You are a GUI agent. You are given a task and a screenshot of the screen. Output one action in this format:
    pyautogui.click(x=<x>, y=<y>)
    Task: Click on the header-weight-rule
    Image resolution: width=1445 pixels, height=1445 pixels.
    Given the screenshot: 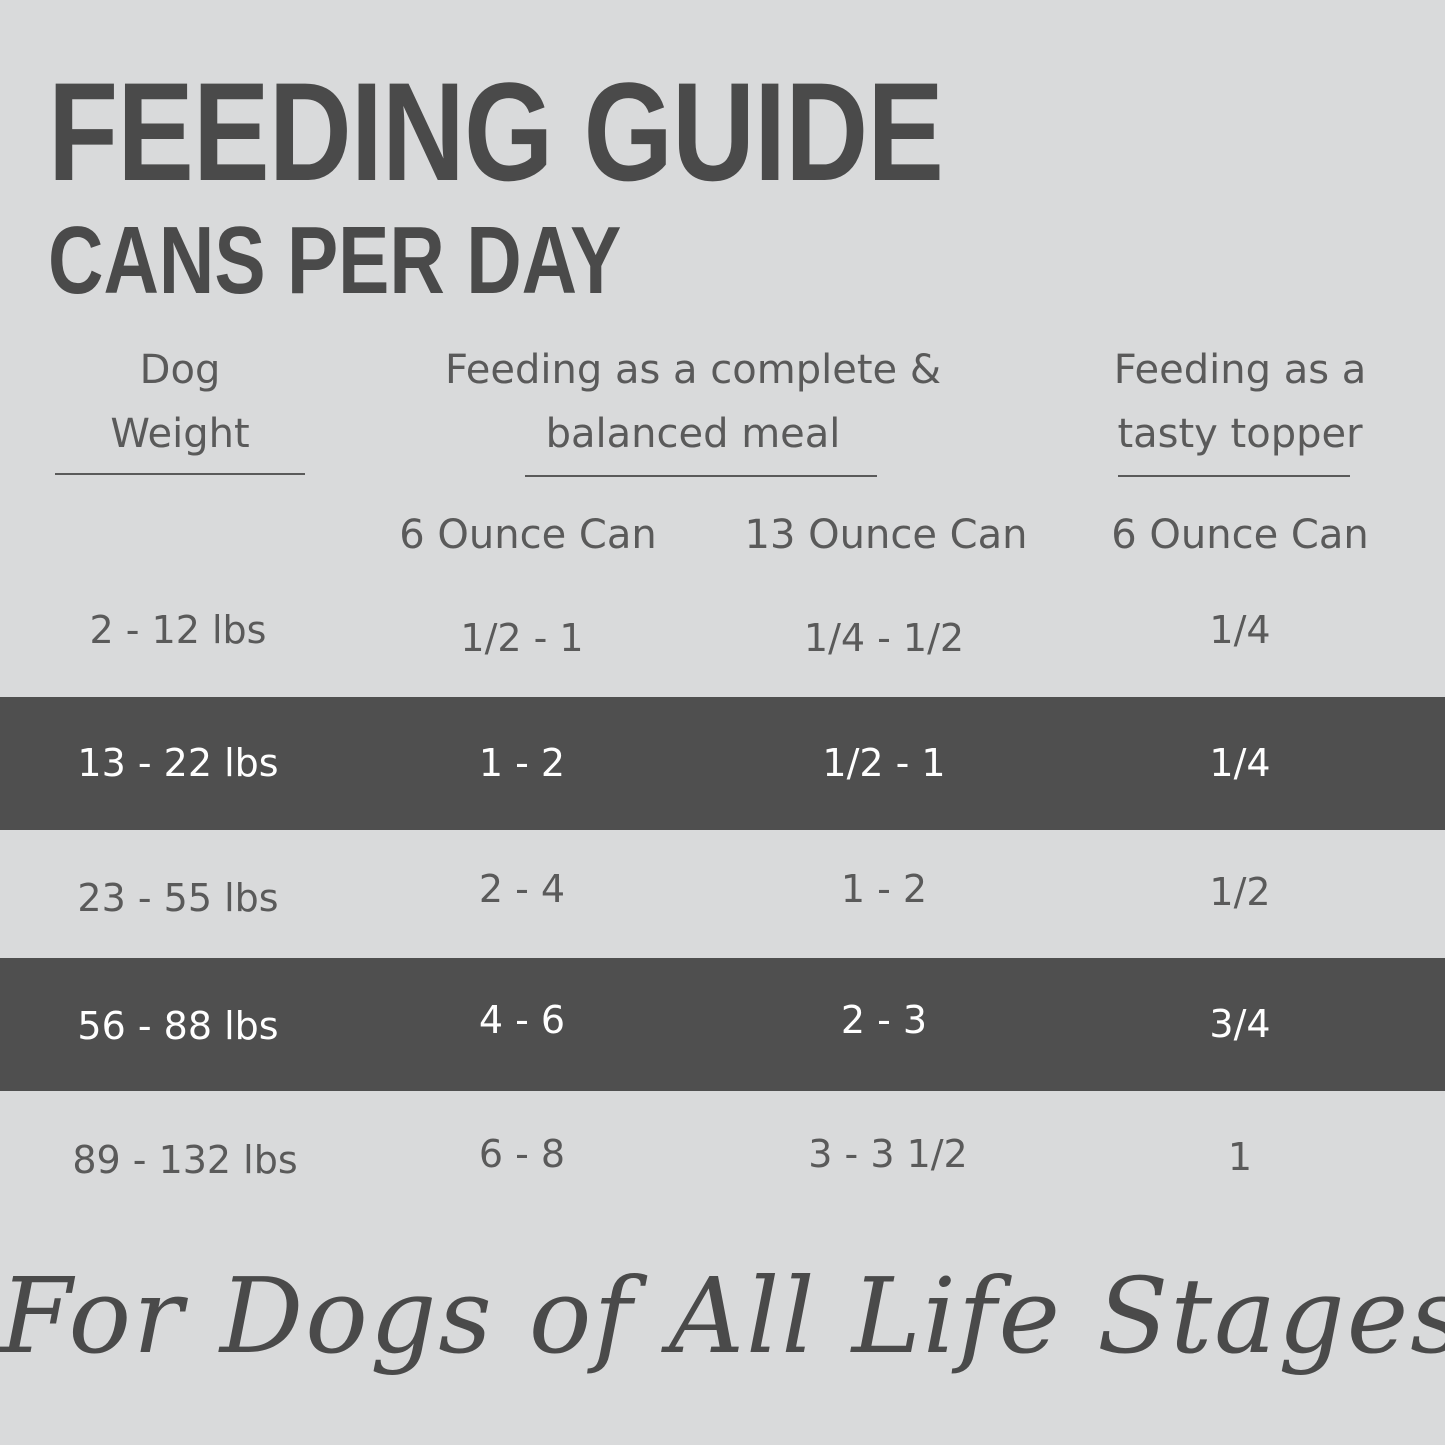 What is the action you would take?
    pyautogui.click(x=180, y=474)
    